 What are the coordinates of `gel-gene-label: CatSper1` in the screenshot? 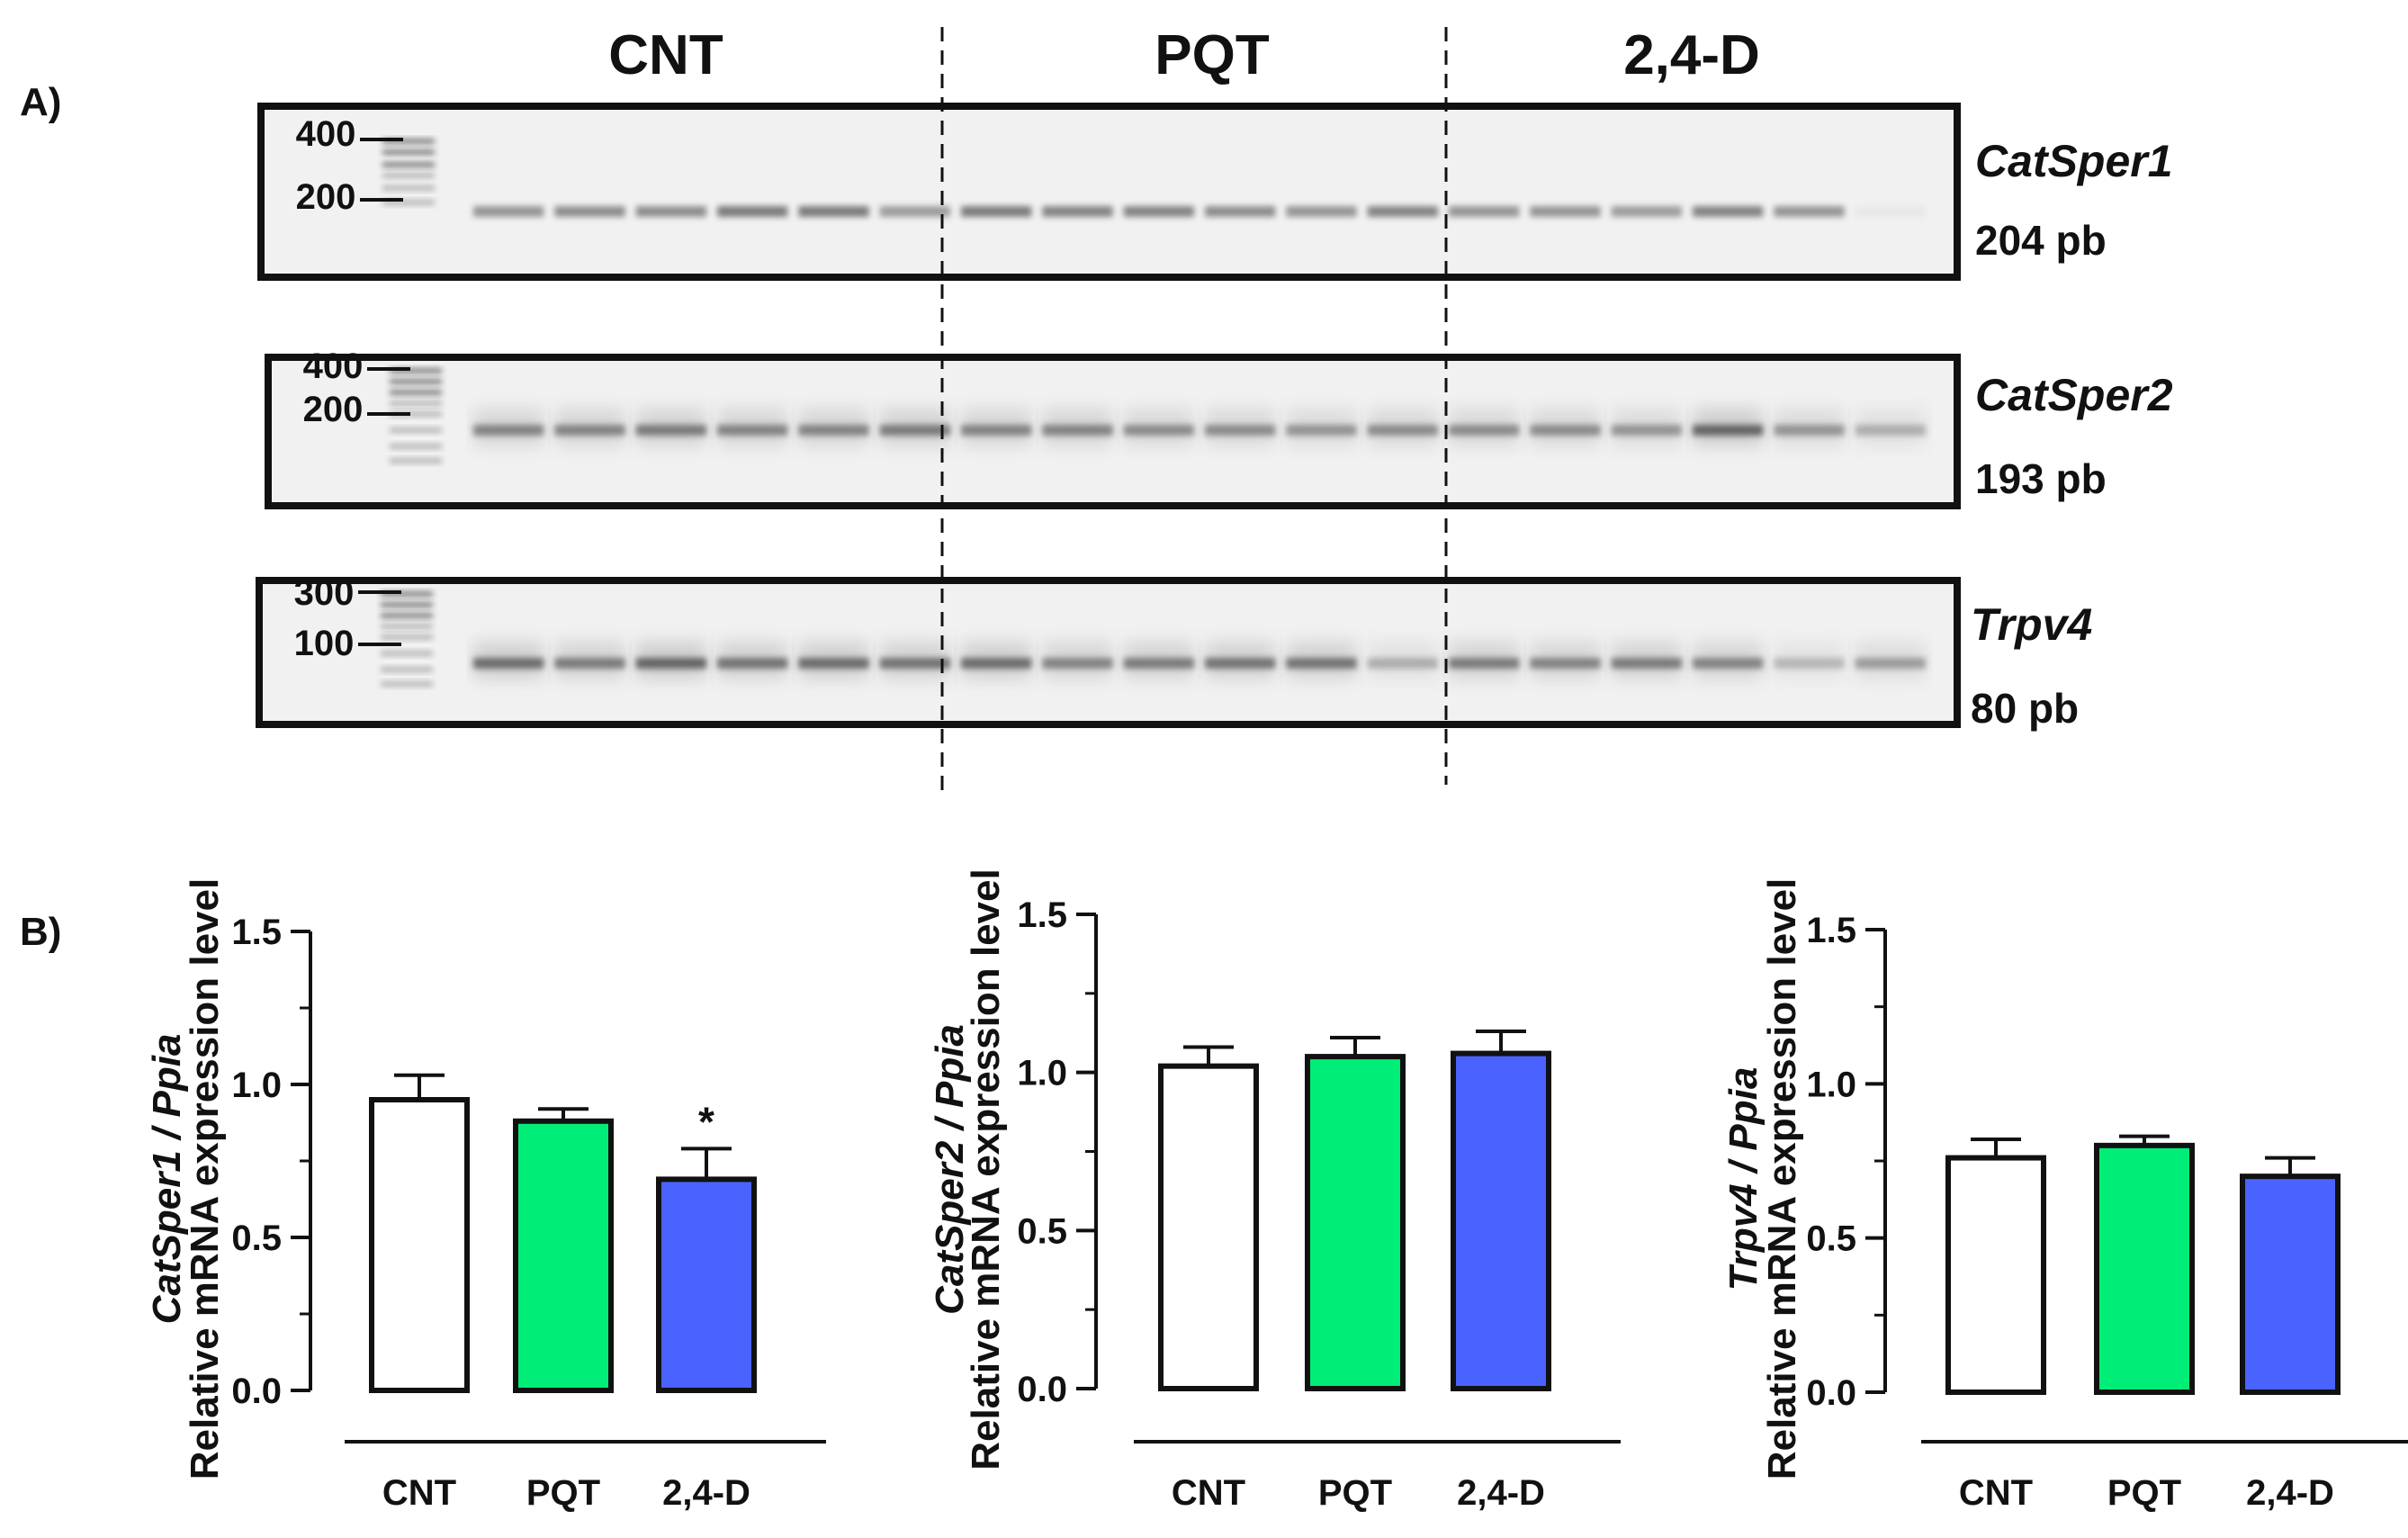 It's located at (2074, 161).